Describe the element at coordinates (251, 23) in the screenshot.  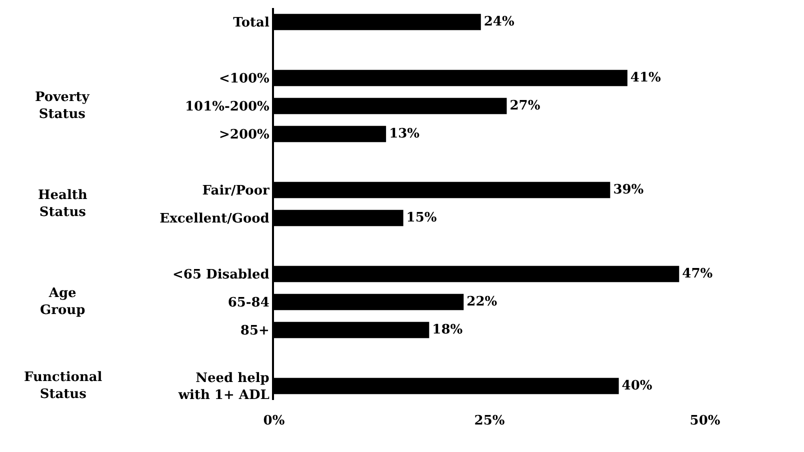
I see `y-tick-label: Total` at that location.